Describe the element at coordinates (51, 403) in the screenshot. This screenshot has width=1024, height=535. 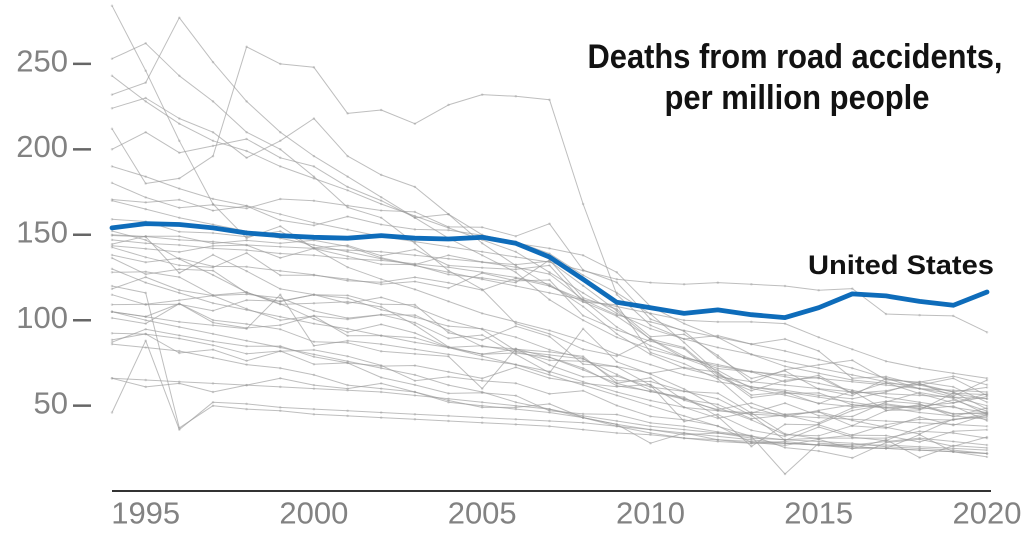
I see `svg-text: 50` at that location.